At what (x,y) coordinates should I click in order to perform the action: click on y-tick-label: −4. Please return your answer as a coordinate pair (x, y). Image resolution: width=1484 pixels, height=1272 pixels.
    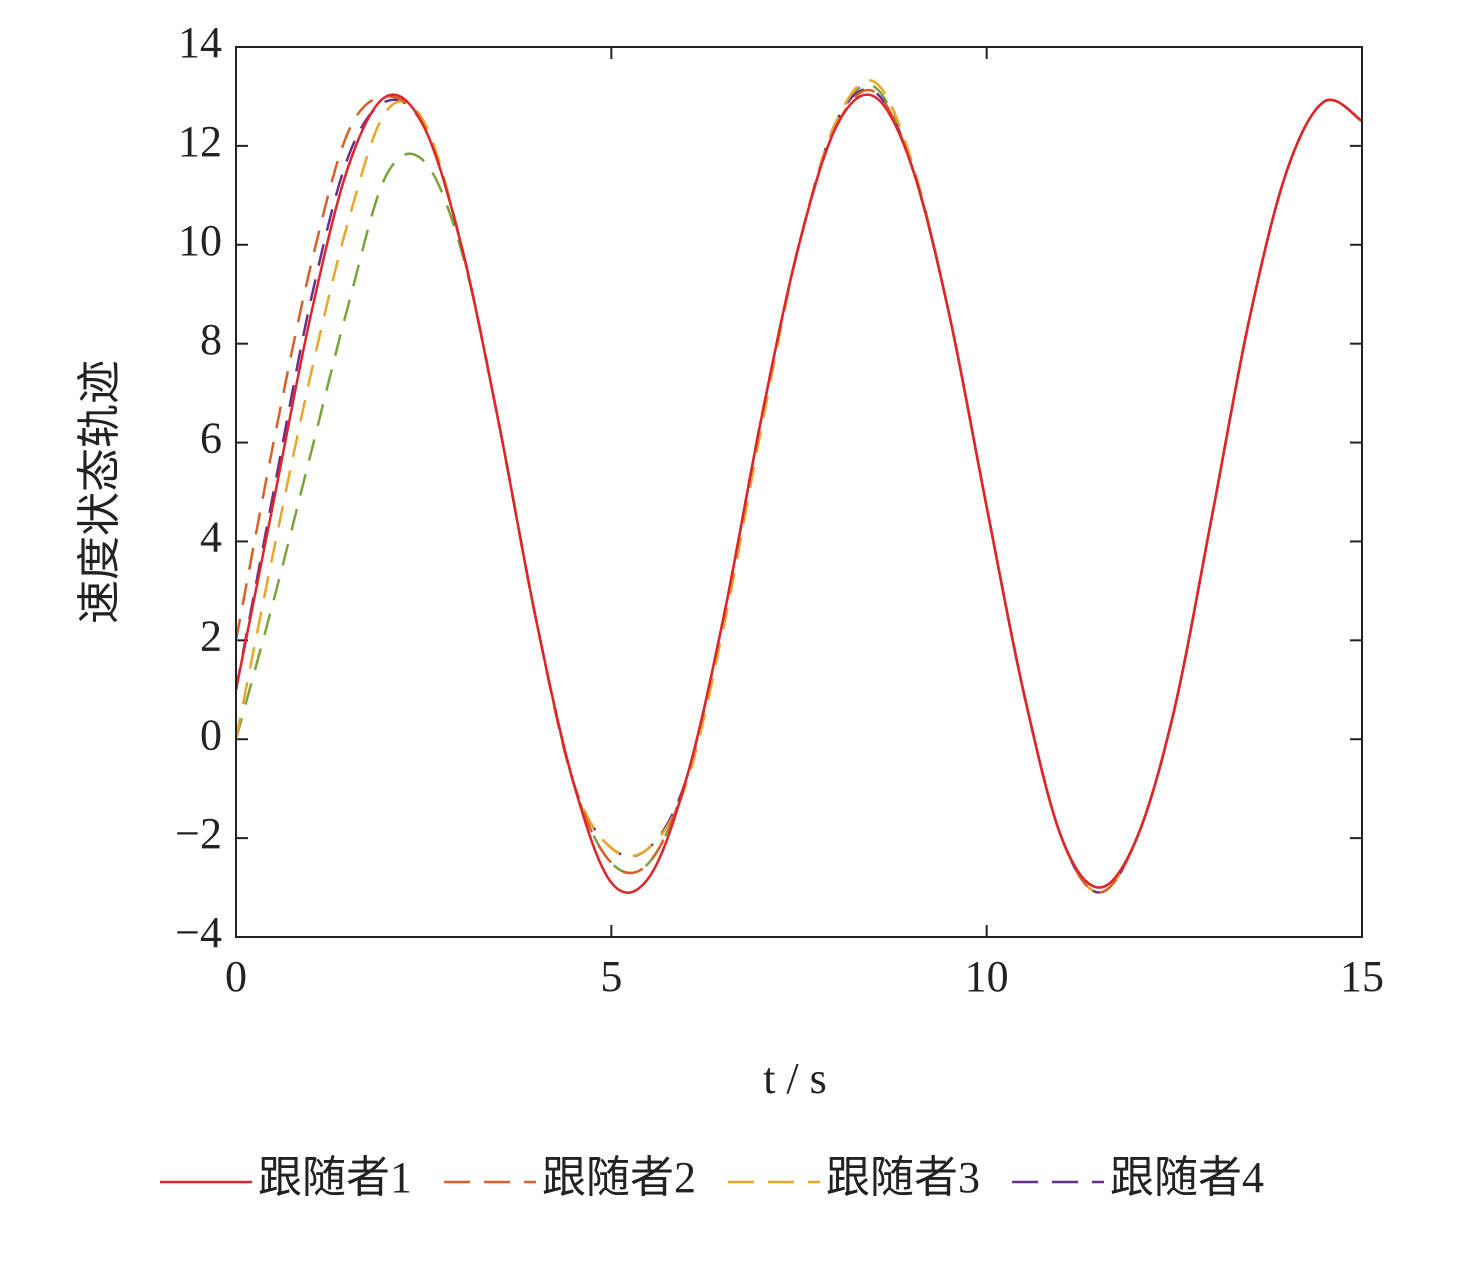
    Looking at the image, I should click on (198, 932).